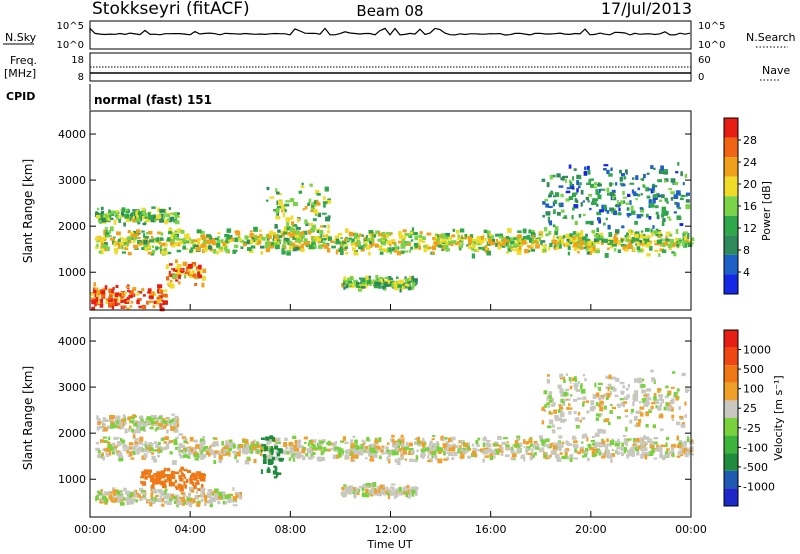  What do you see at coordinates (759, 486) in the screenshot?
I see `velocity-colorbar-label: -1000` at bounding box center [759, 486].